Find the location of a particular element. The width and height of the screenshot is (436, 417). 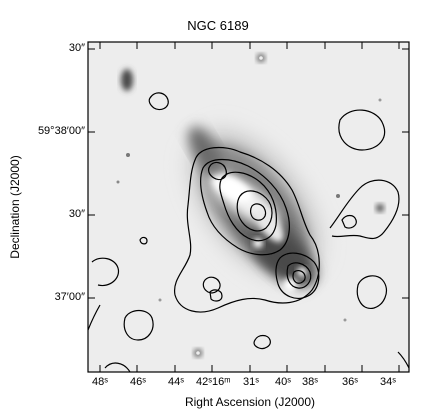

x-tick-label: 40ˢ is located at coordinates (283, 382).